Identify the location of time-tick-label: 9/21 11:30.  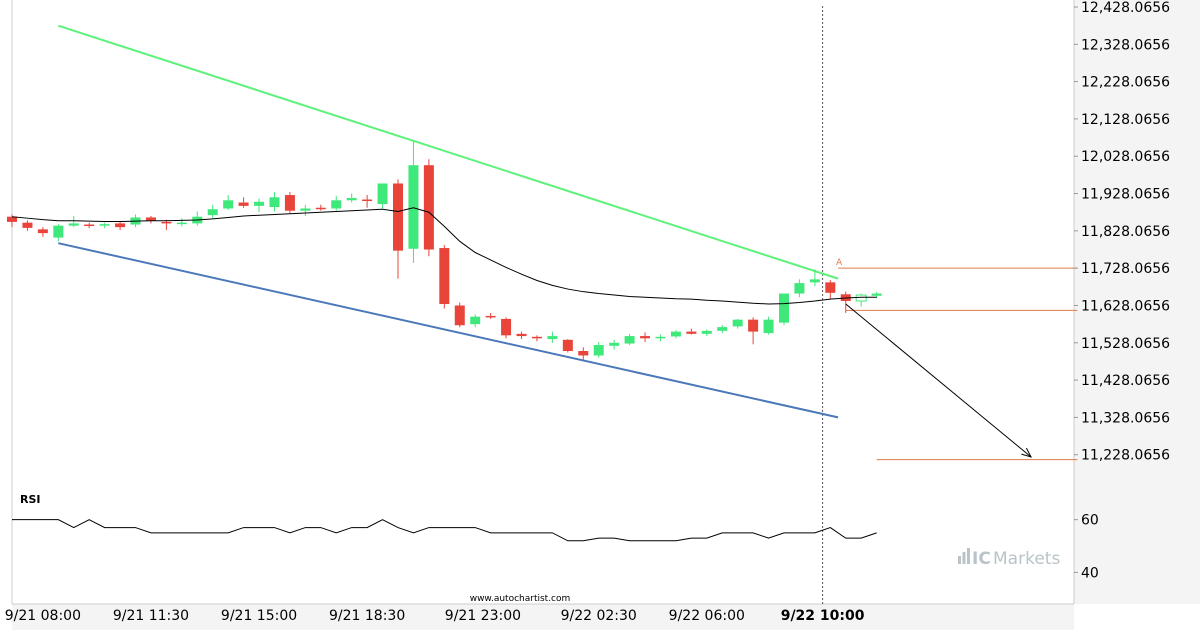
(151, 616).